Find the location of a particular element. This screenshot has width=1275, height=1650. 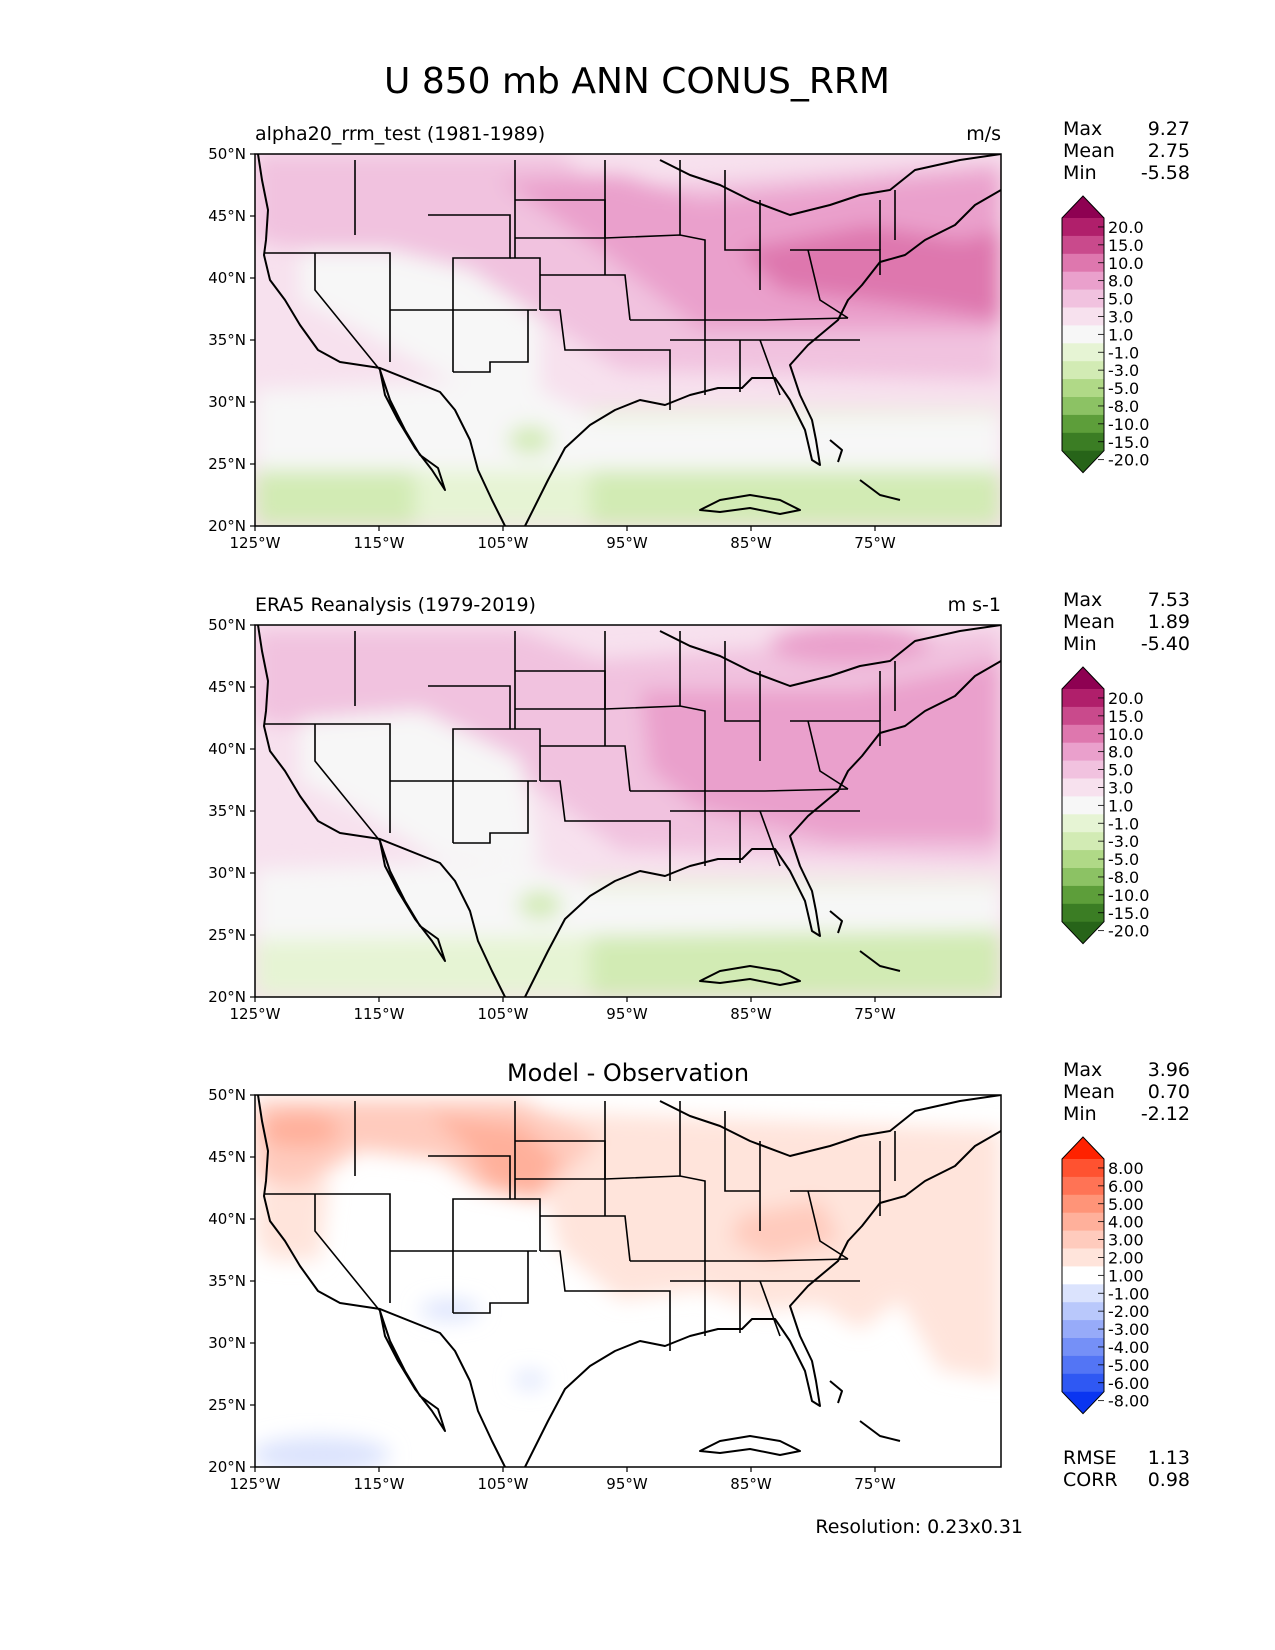

lon-tick-label: 105°W is located at coordinates (503, 1484).